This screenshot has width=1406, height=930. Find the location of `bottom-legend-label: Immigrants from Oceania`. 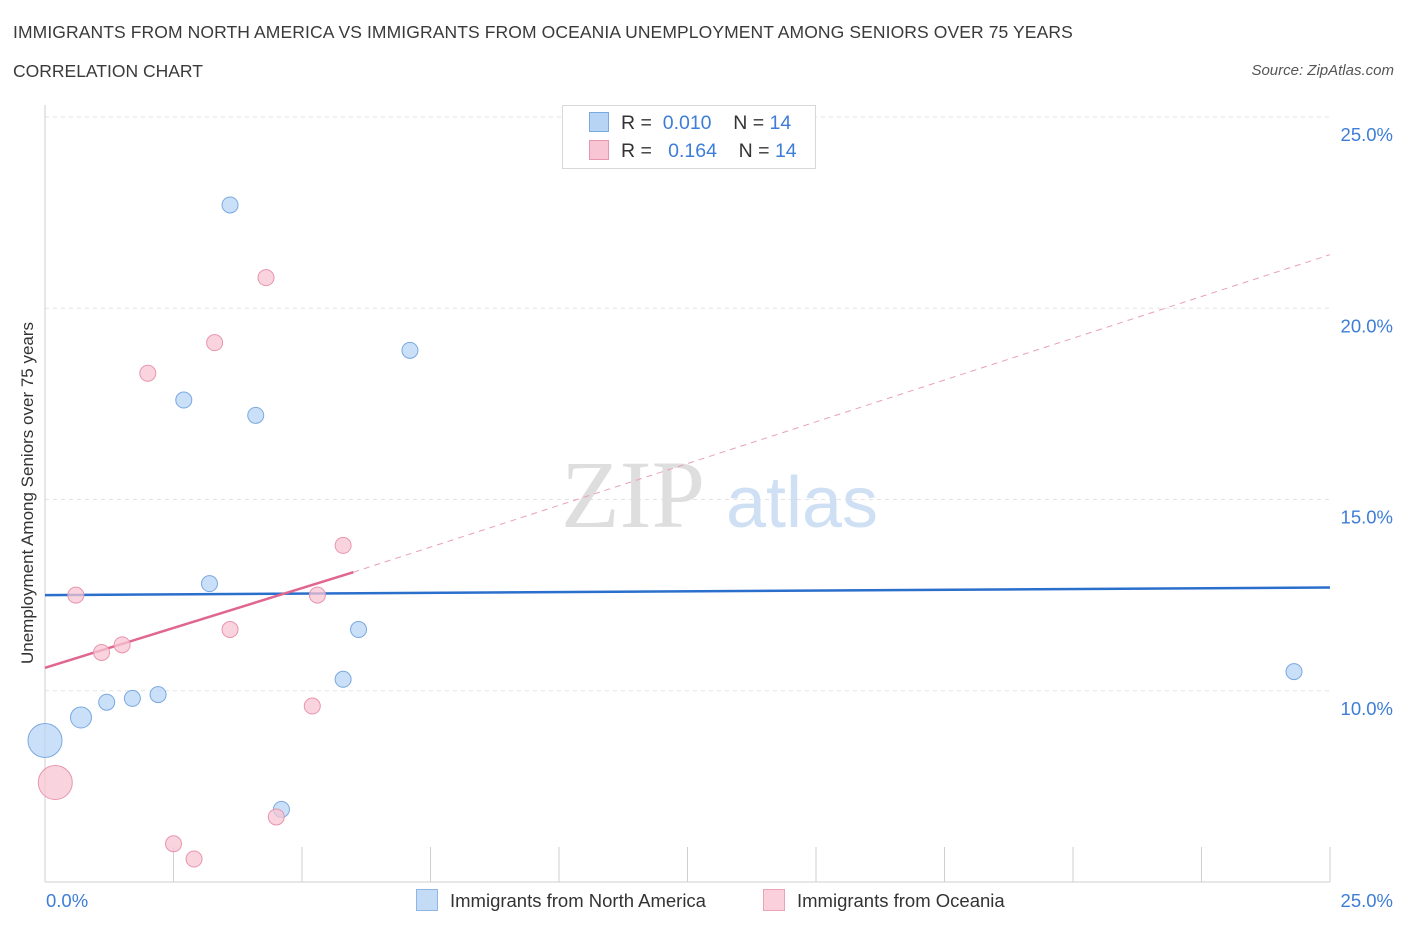

bottom-legend-label: Immigrants from Oceania is located at coordinates (901, 900).